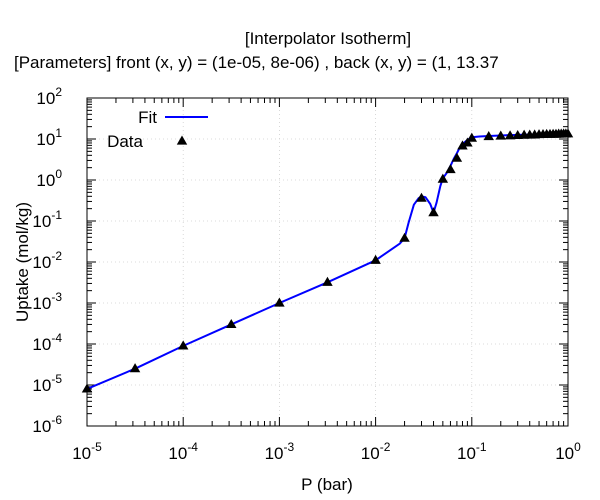 This screenshot has width=600, height=500. What do you see at coordinates (568, 451) in the screenshot?
I see `x-tick-label: 10⁰` at bounding box center [568, 451].